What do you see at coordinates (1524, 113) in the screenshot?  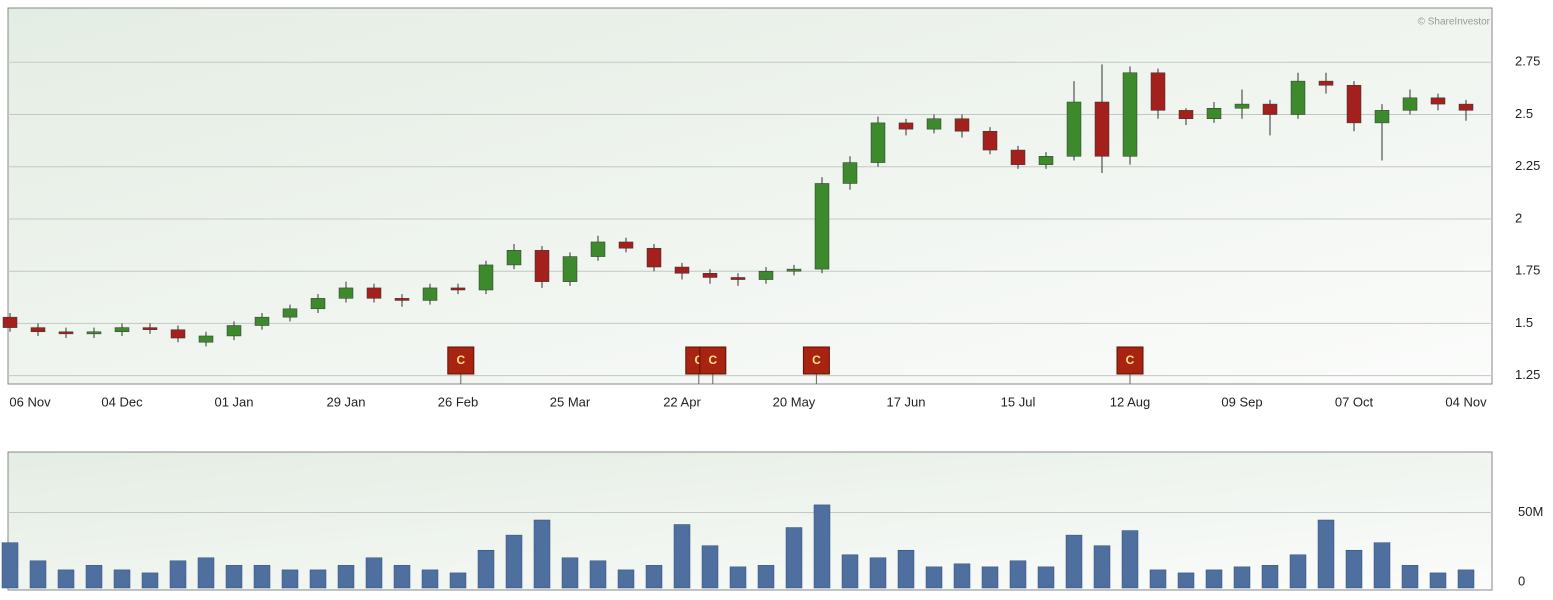 I see `y-tick-label: 2.5` at bounding box center [1524, 113].